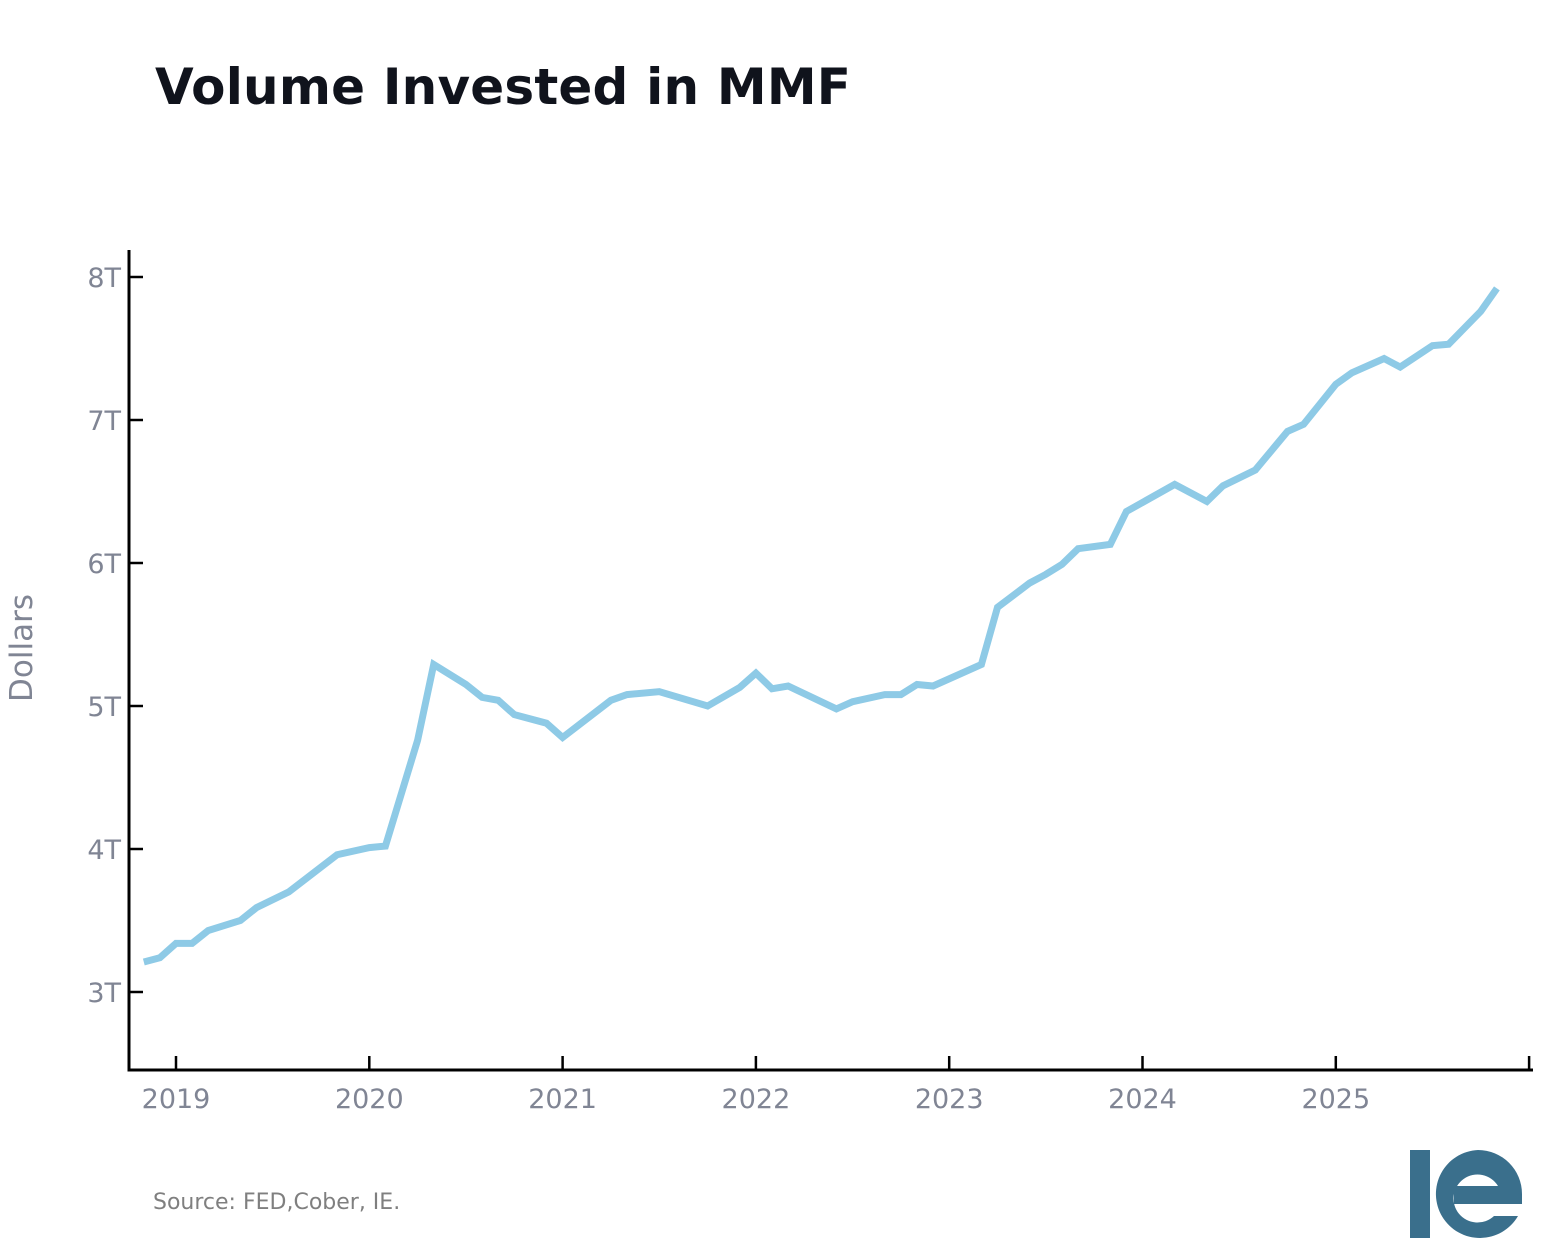  I want to click on x-tick-label: 2025, so click(1335, 1099).